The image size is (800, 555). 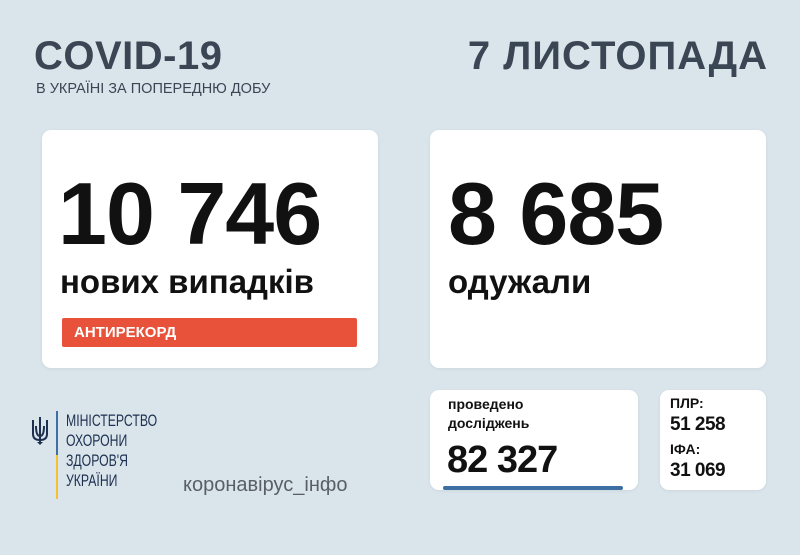 What do you see at coordinates (40, 431) in the screenshot?
I see `trident-icon` at bounding box center [40, 431].